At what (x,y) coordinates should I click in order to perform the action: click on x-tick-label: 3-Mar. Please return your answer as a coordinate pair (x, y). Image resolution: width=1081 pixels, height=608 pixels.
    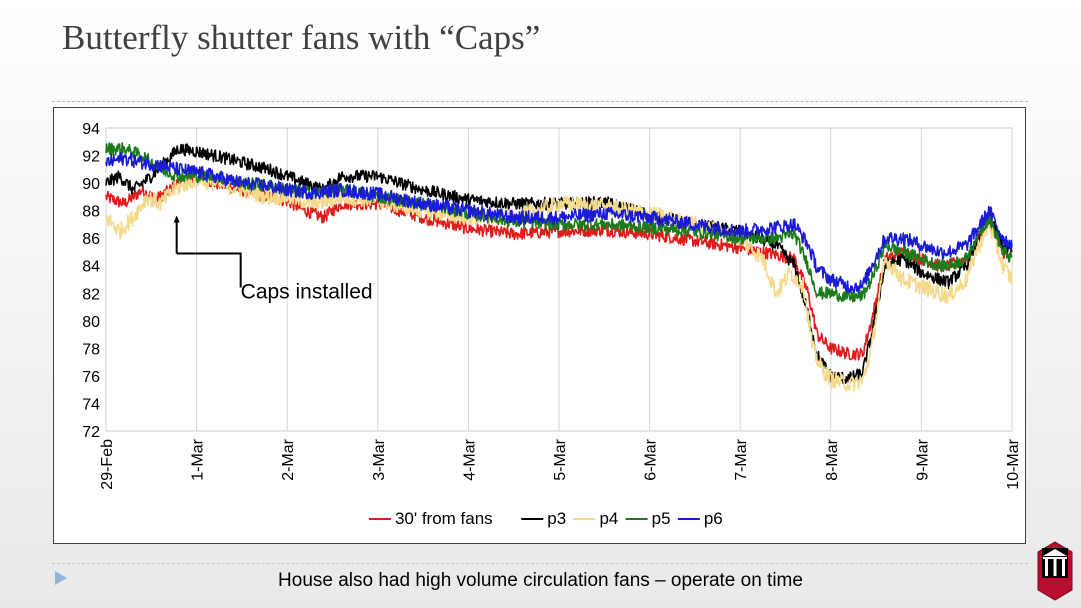
    Looking at the image, I should click on (379, 459).